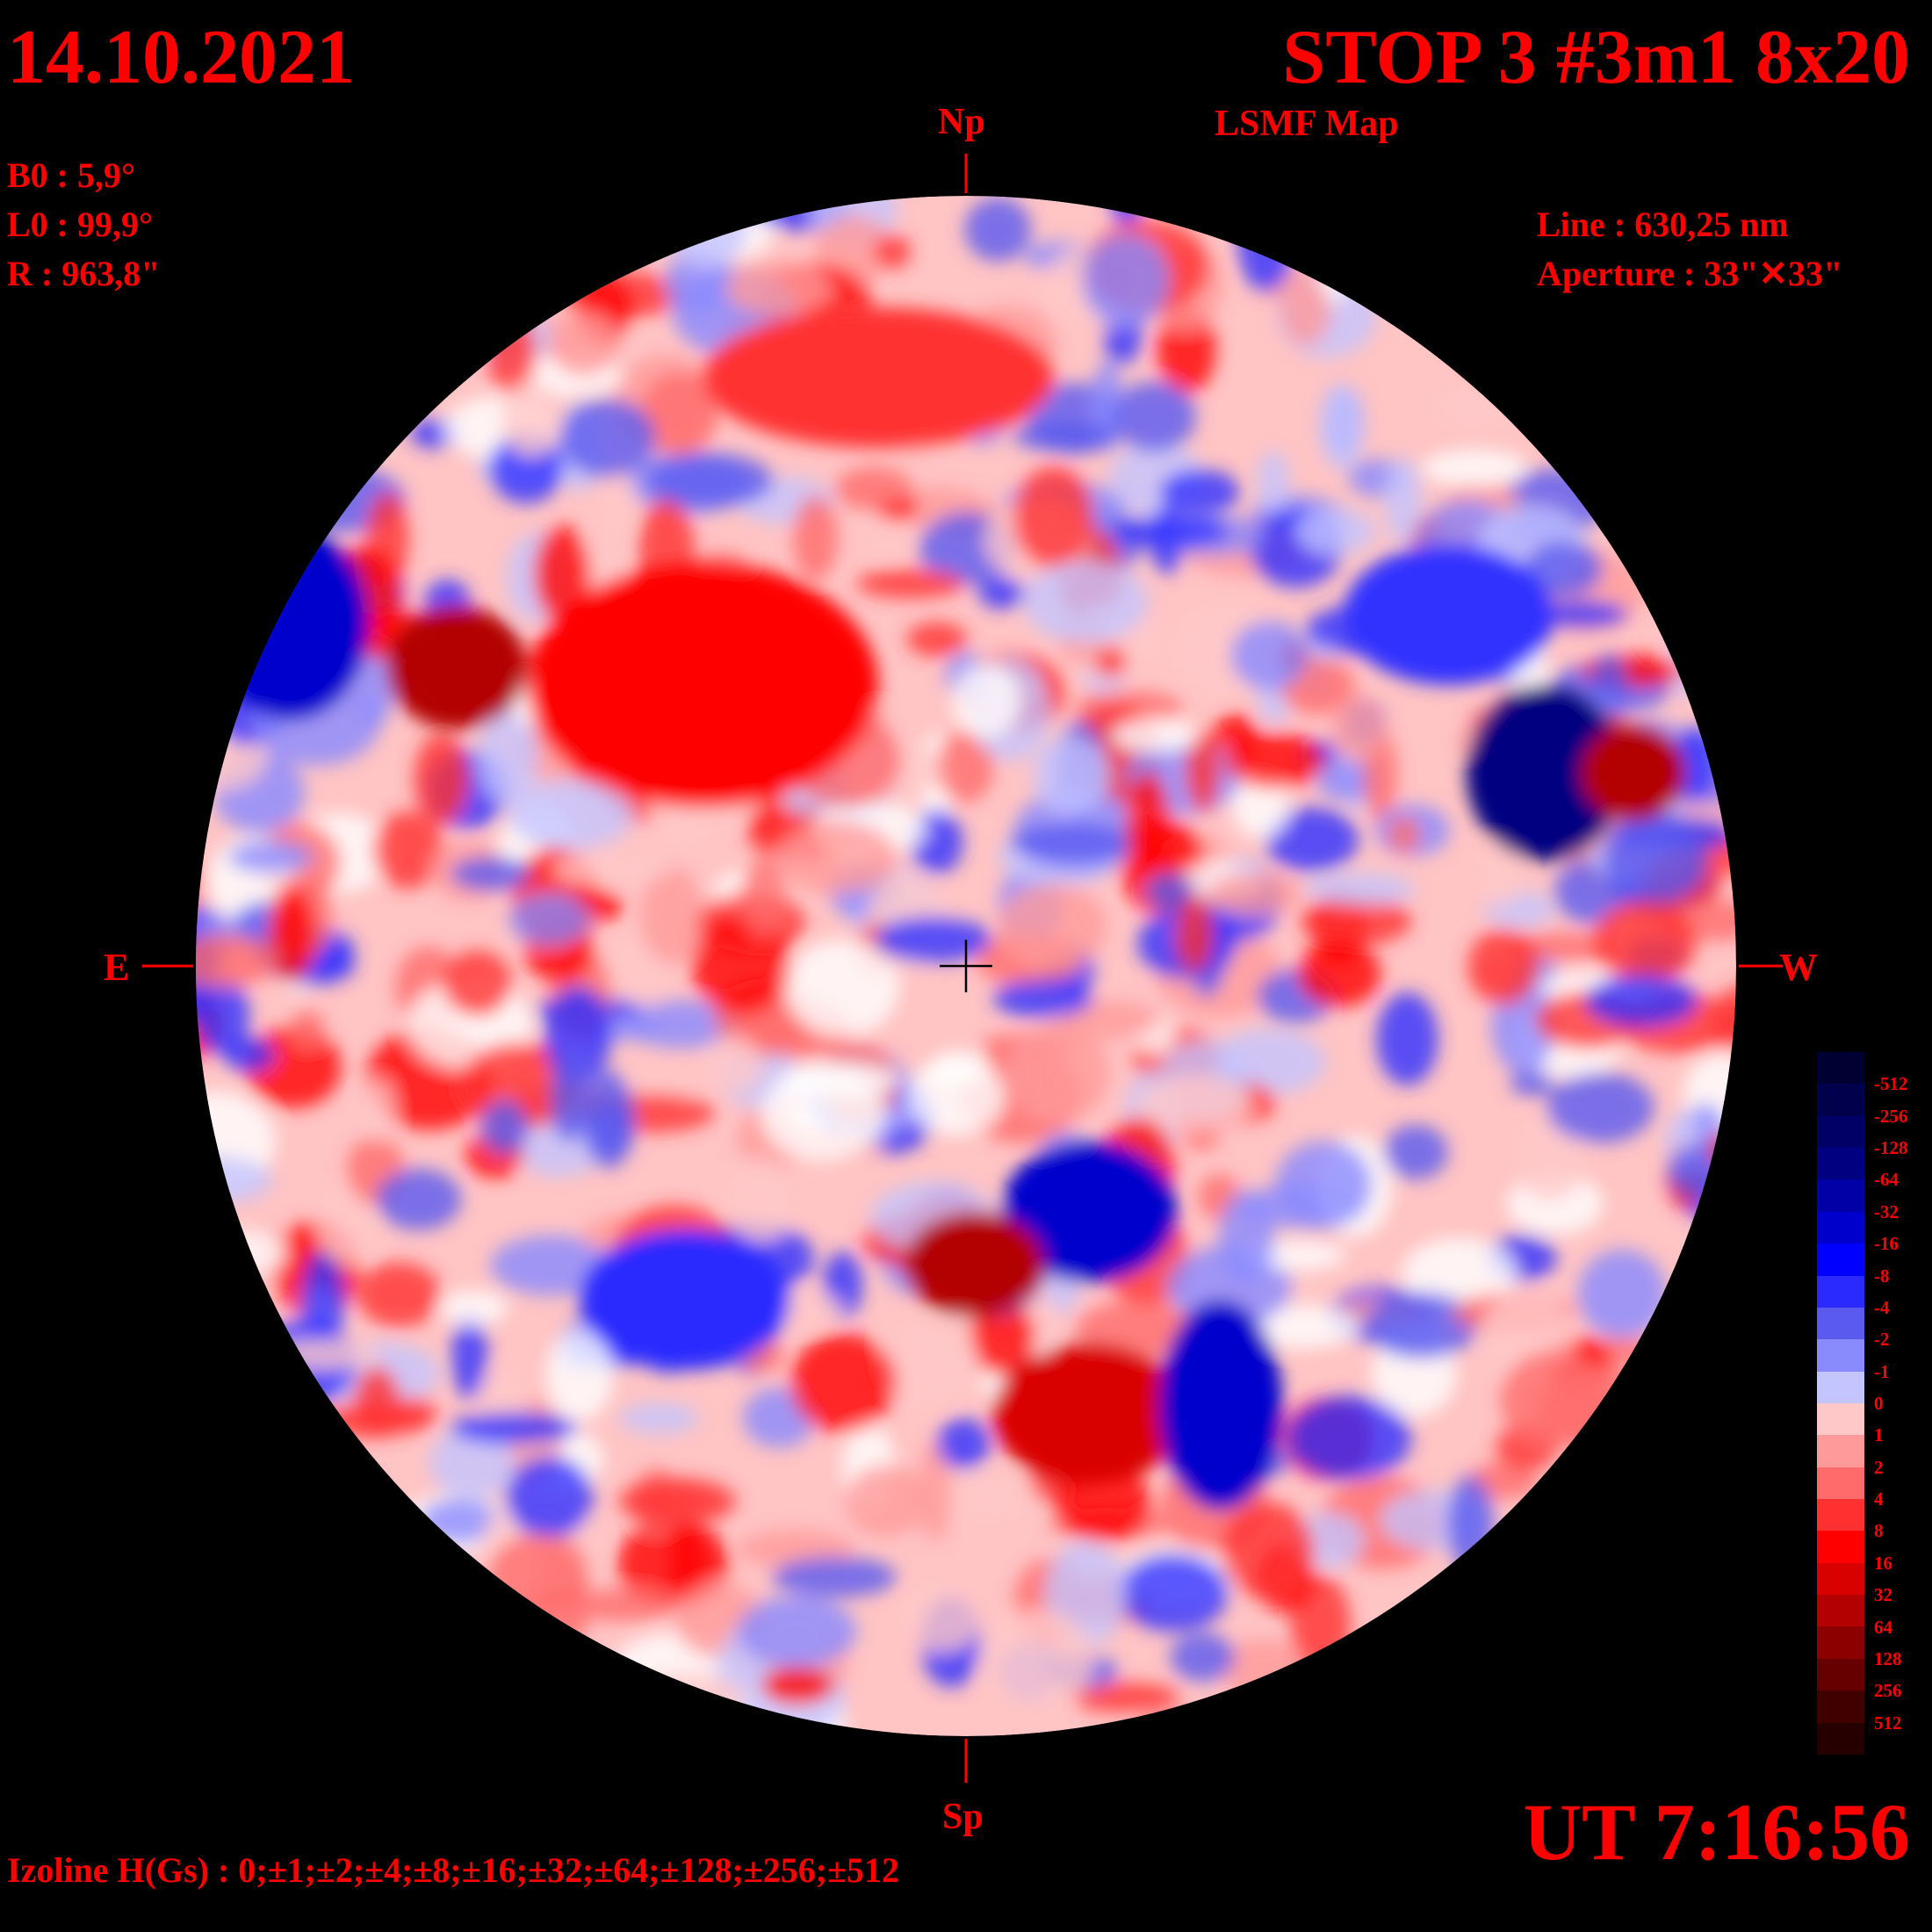  Describe the element at coordinates (1886, 1211) in the screenshot. I see `color-scale-label: -32` at that location.